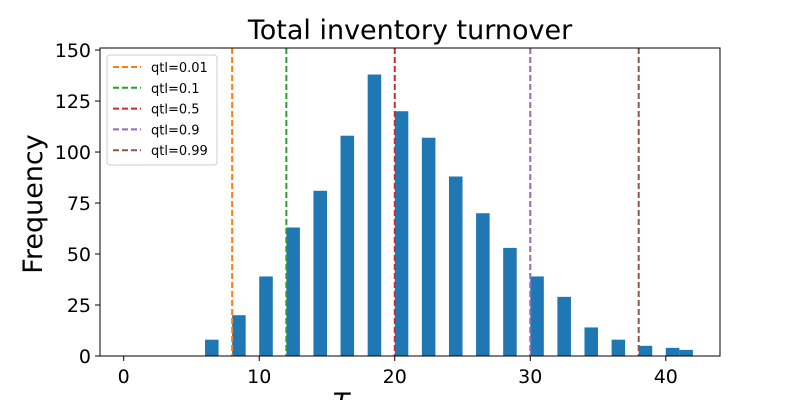  I want to click on x-axis-label: T, so click(342, 394).